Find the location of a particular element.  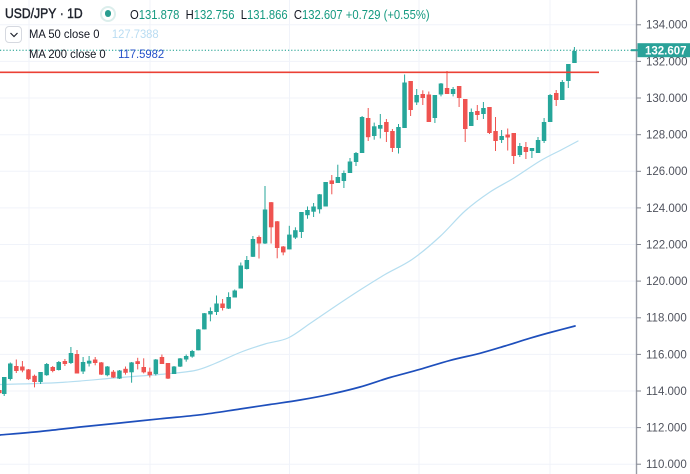

svg-text: 112.000 is located at coordinates (666, 429).